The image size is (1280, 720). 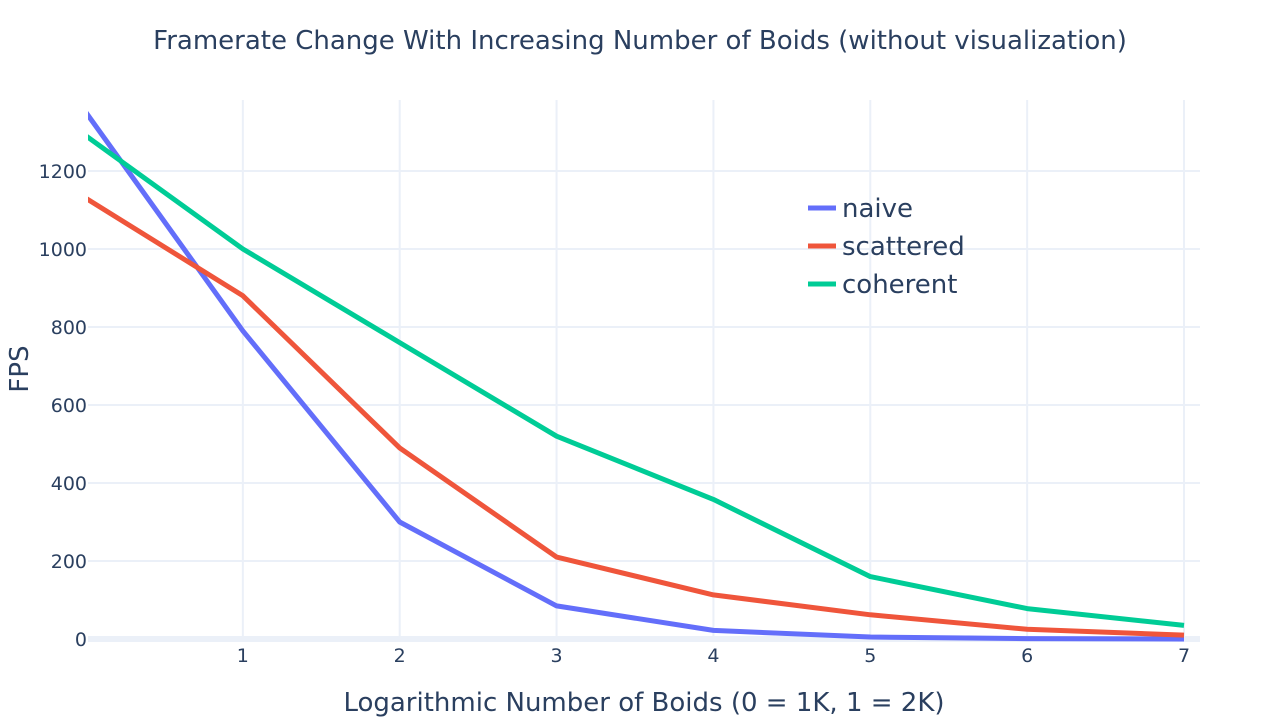 I want to click on x-tick-label: 4, so click(x=713, y=656).